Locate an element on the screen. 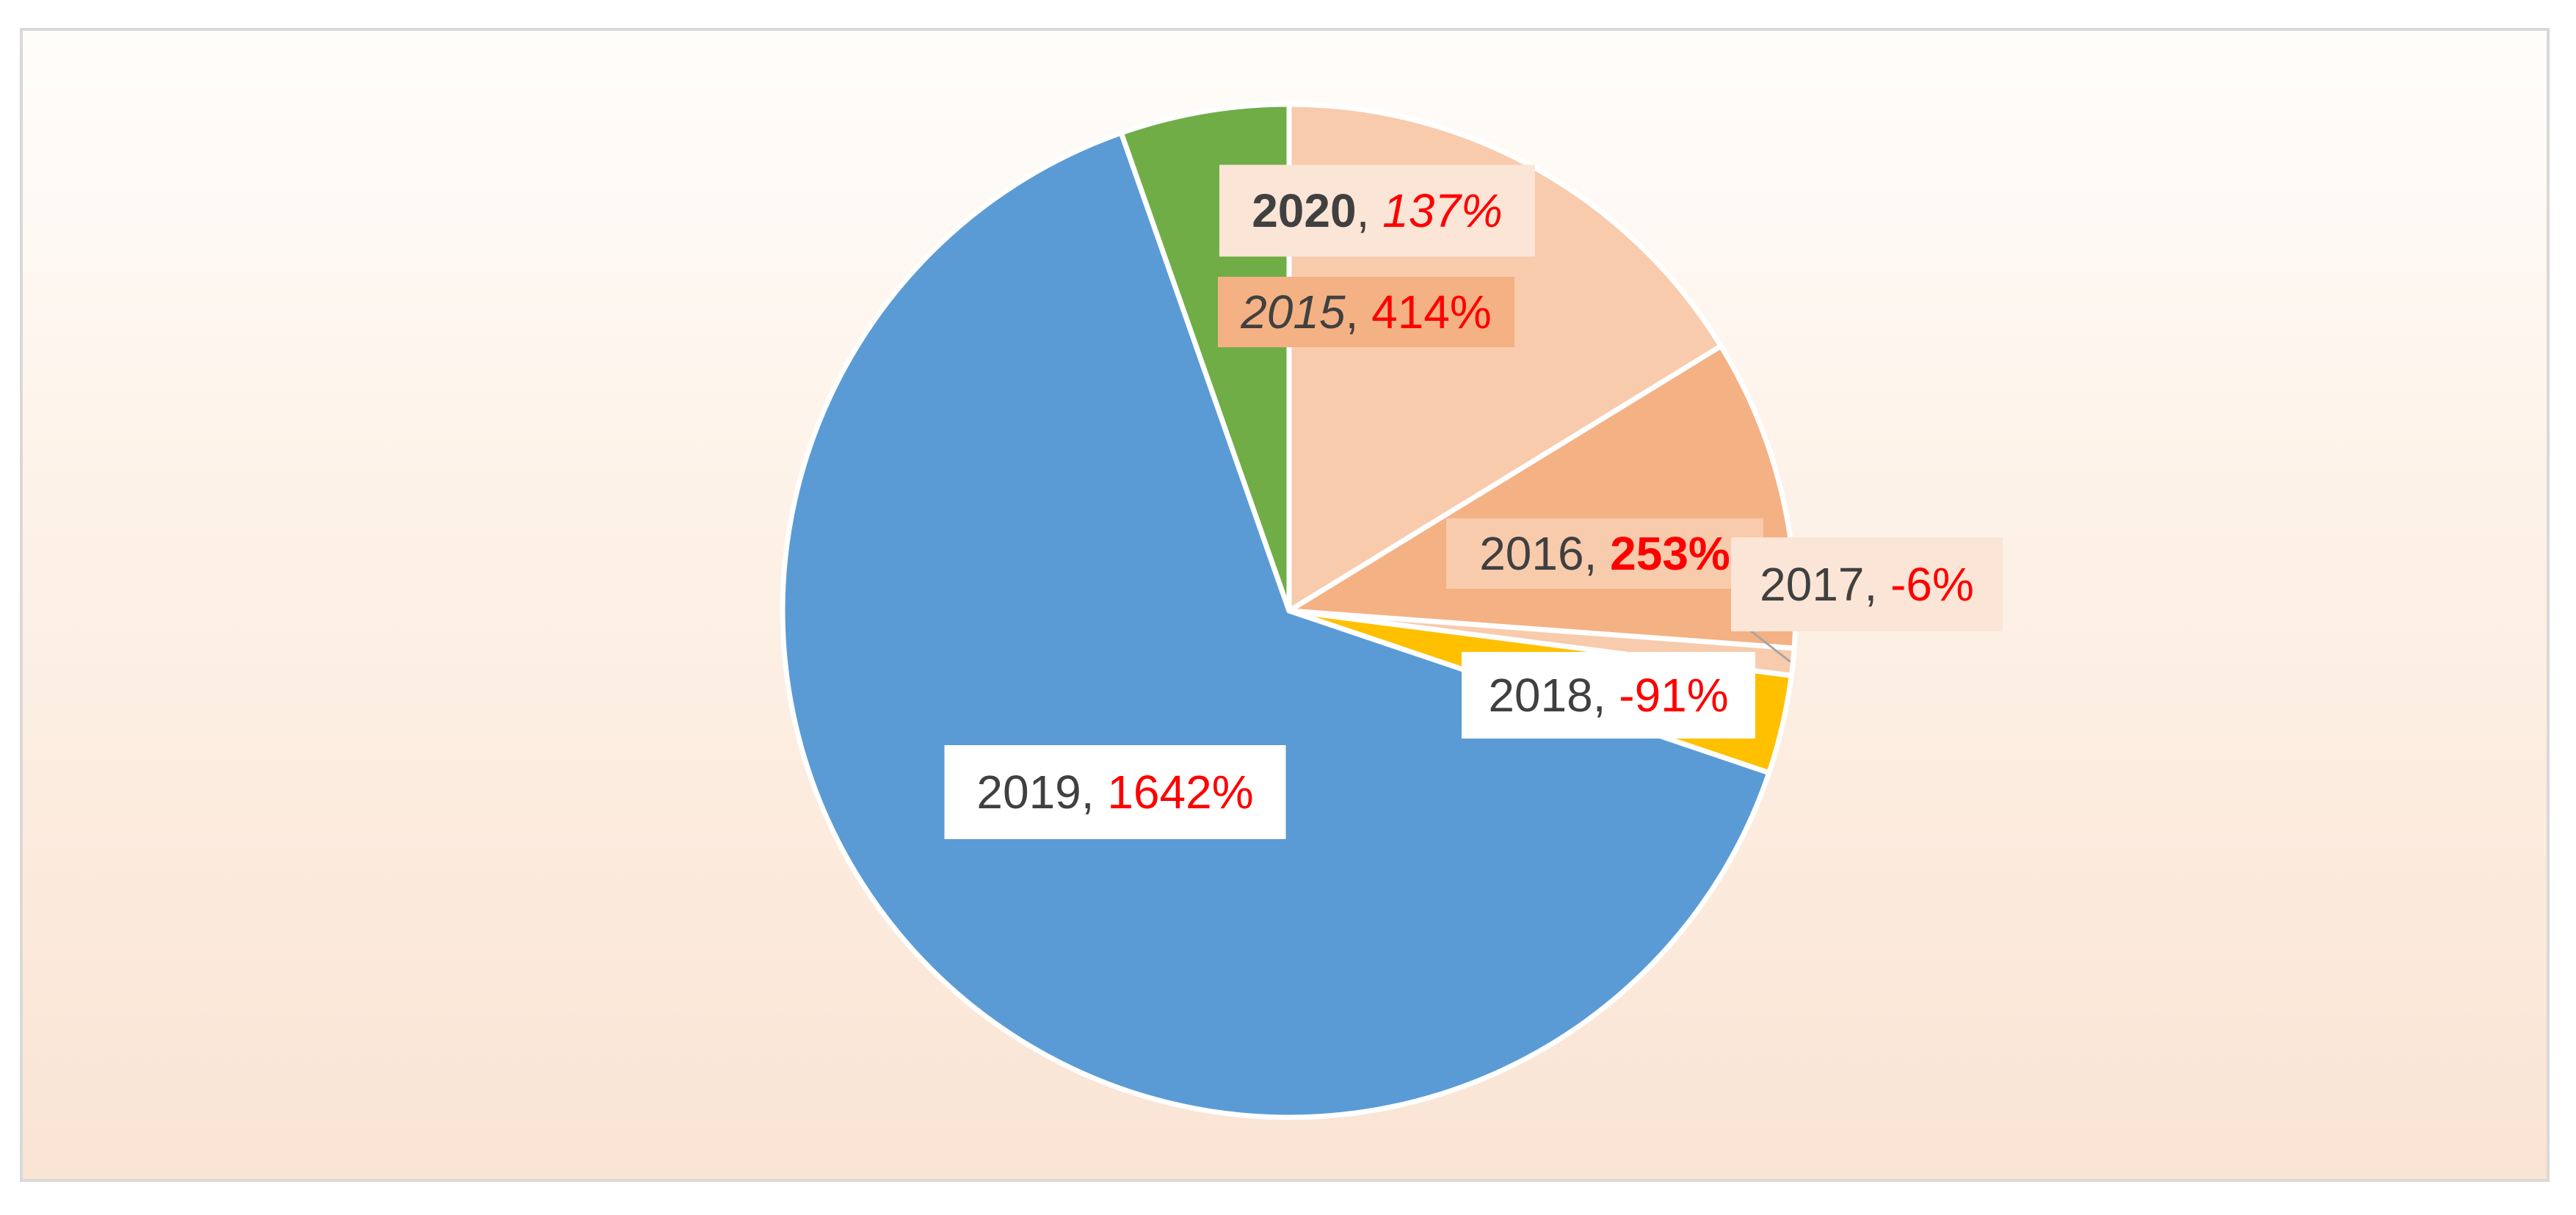  percent-label: -91% is located at coordinates (1674, 695).